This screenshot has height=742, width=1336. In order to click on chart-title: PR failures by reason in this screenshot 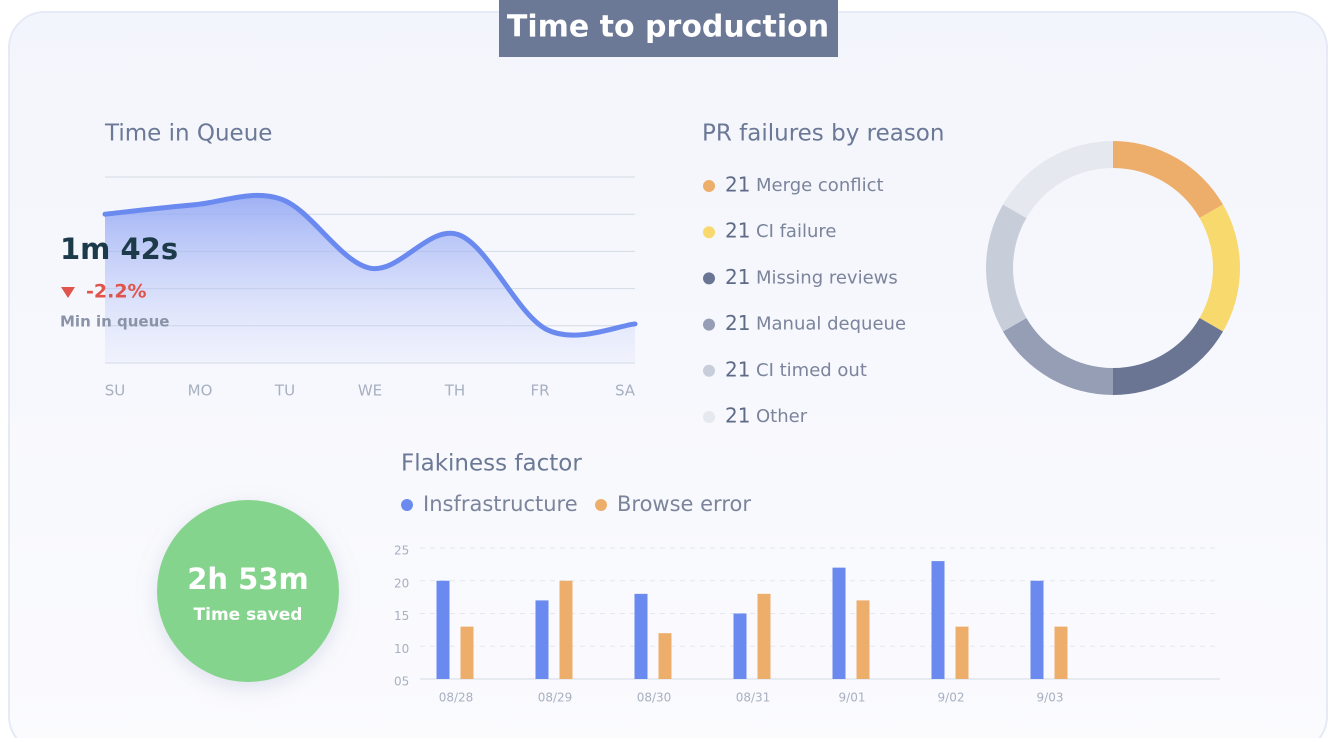, I will do `click(823, 134)`.